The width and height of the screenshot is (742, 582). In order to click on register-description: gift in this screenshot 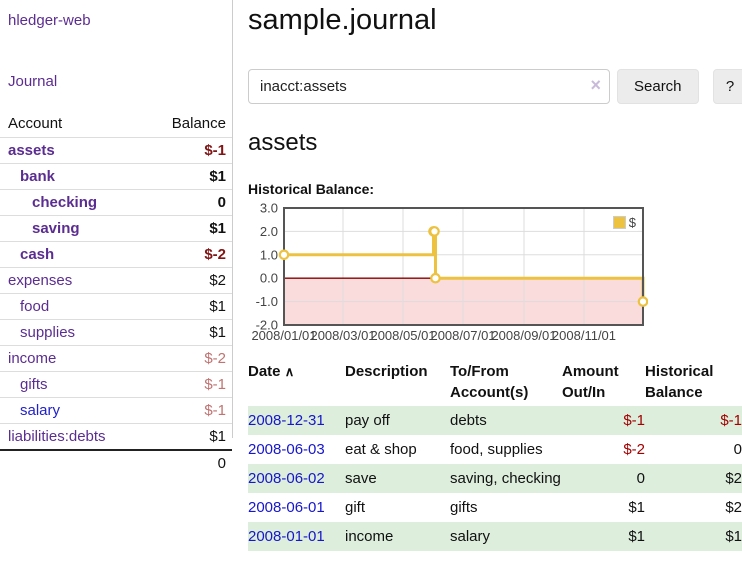, I will do `click(355, 507)`.